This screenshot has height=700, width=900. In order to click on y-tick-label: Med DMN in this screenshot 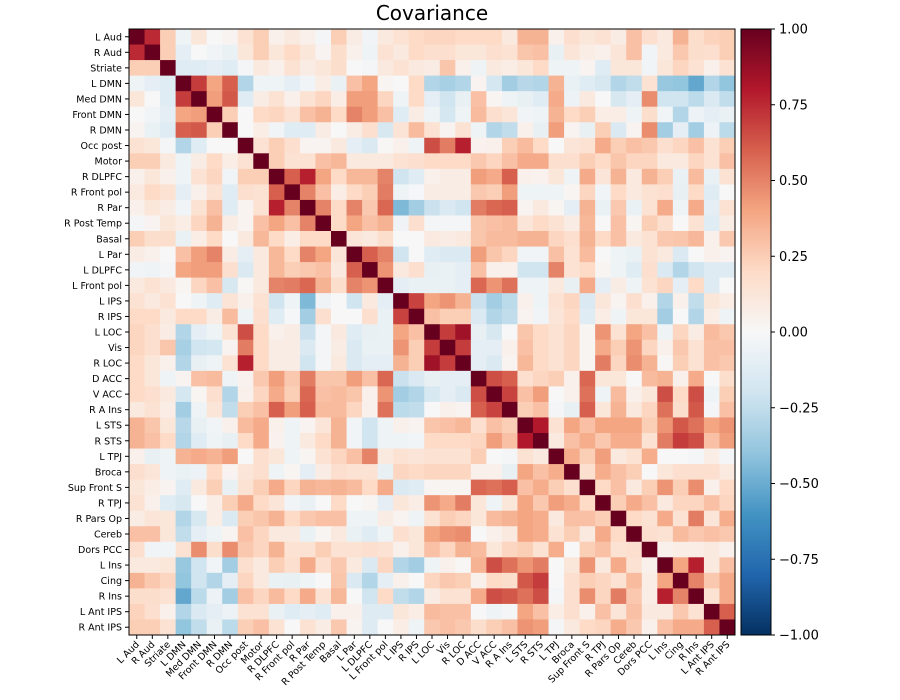, I will do `click(99, 99)`.